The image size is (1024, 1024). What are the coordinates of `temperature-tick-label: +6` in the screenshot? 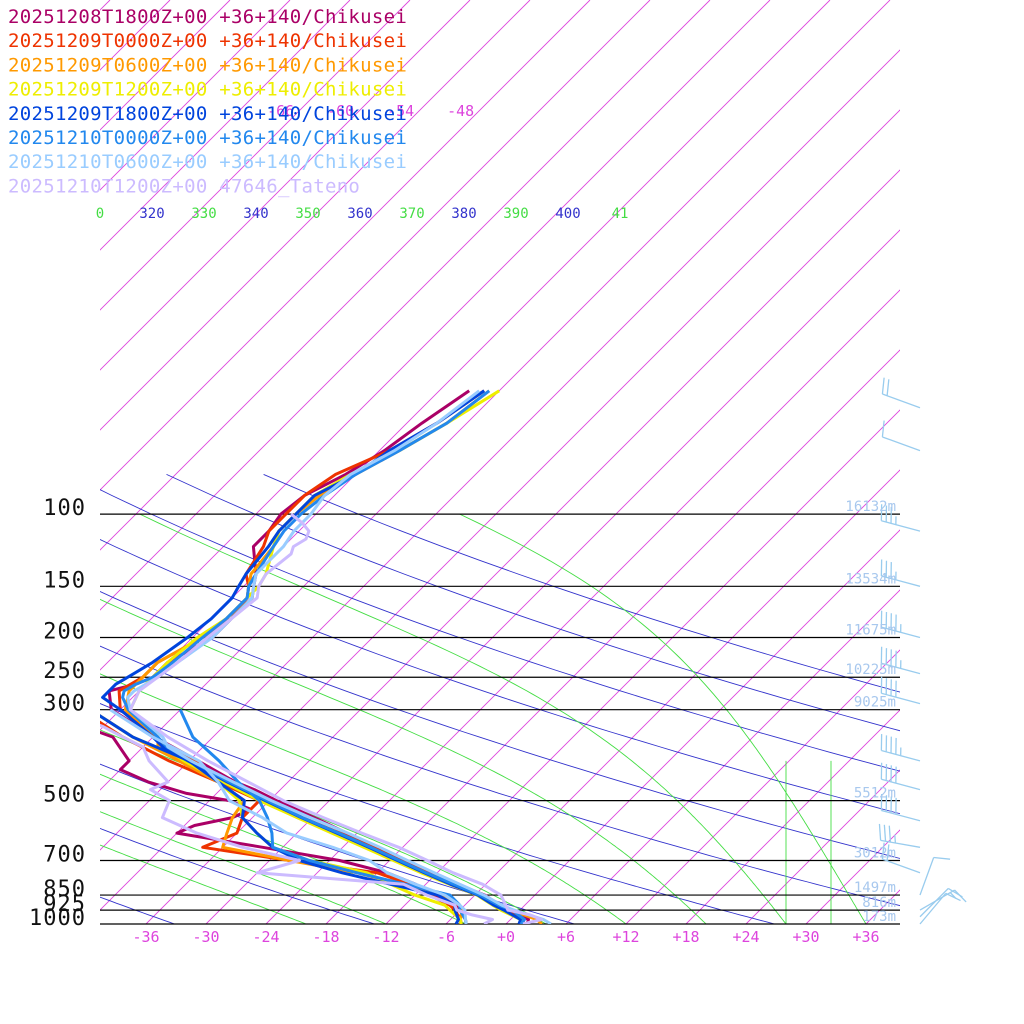 It's located at (566, 937).